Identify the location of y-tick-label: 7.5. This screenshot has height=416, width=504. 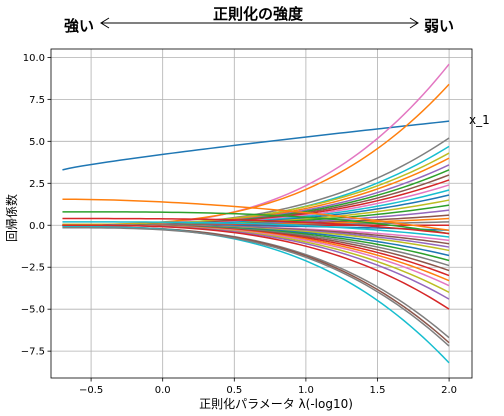
(37, 100).